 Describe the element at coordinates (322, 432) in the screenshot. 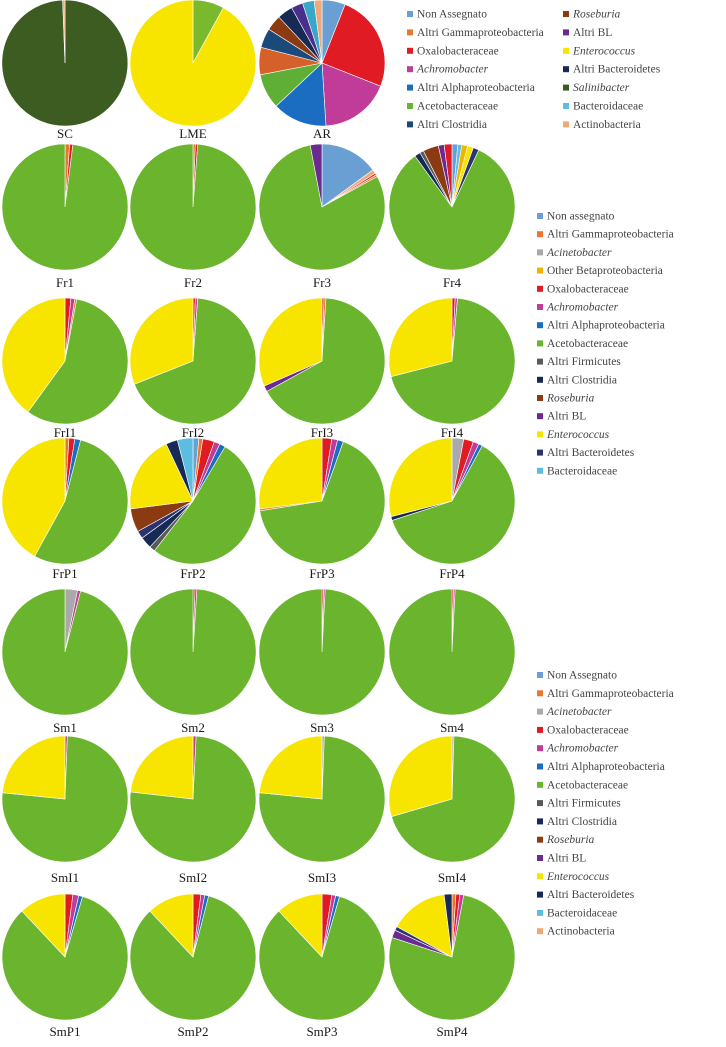

I see `pie-label-fri3: FrI3` at that location.